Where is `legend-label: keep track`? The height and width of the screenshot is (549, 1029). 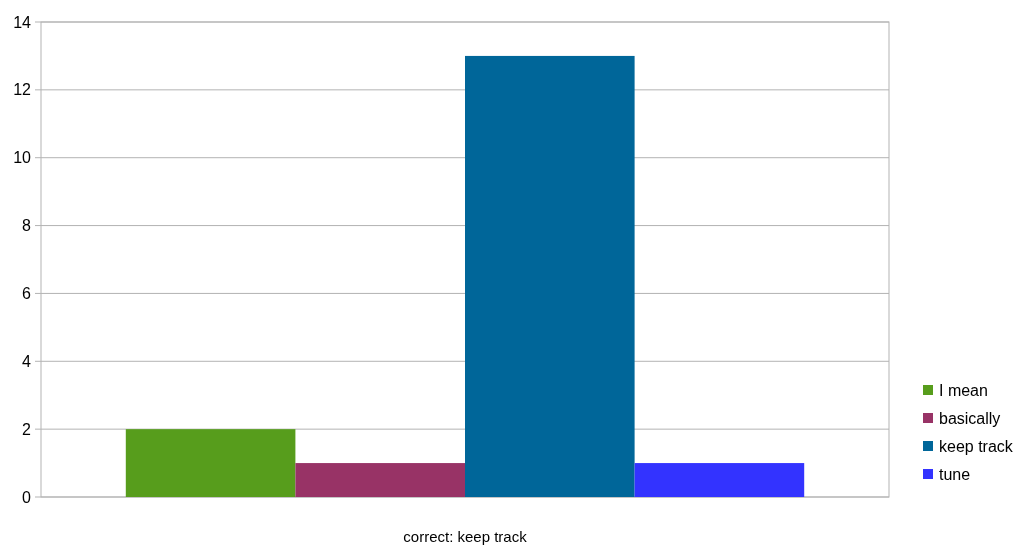
legend-label: keep track is located at coordinates (976, 446).